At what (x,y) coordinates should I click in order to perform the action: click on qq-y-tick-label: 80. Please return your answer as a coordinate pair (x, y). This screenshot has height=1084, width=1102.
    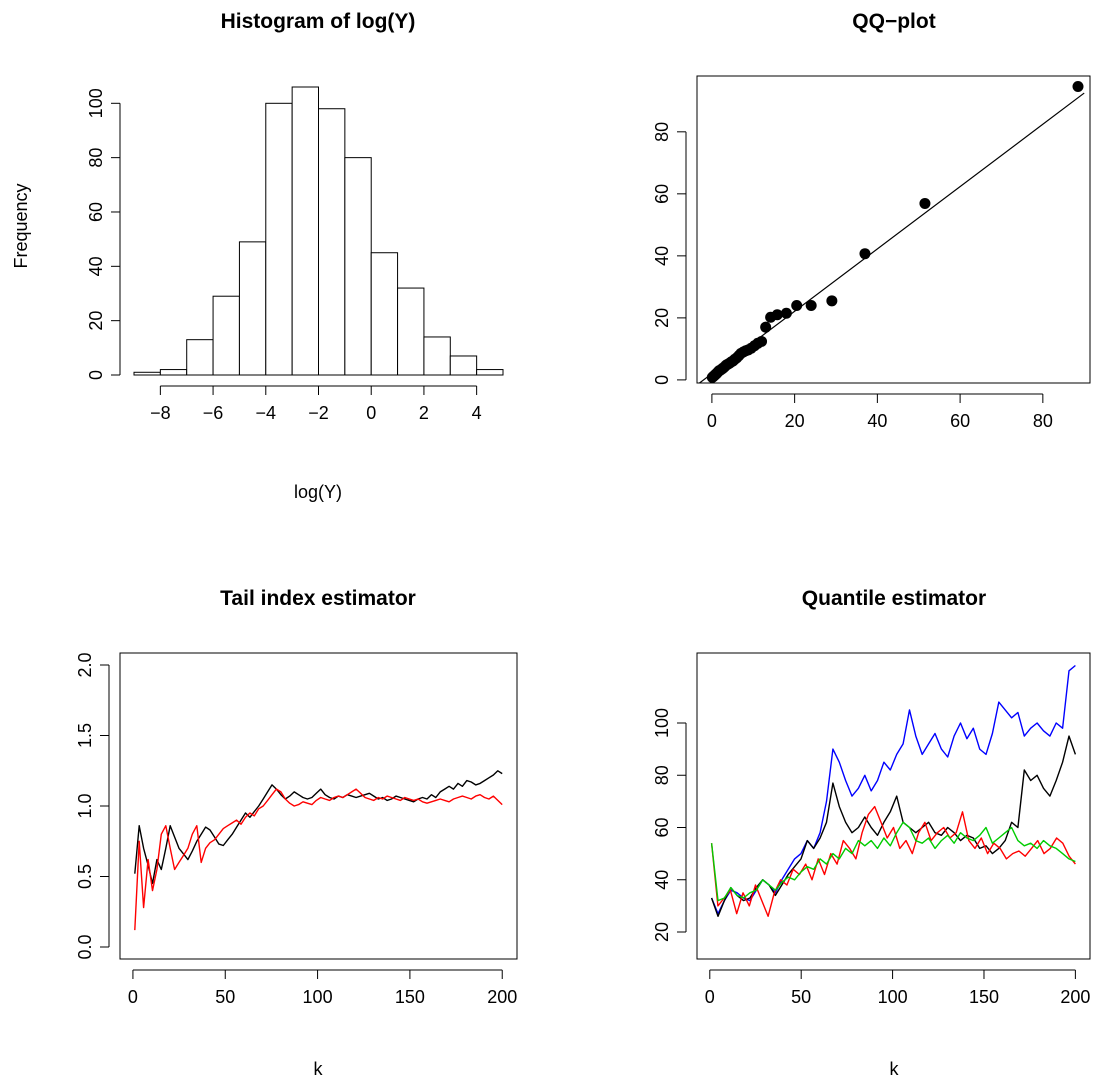
    Looking at the image, I should click on (662, 132).